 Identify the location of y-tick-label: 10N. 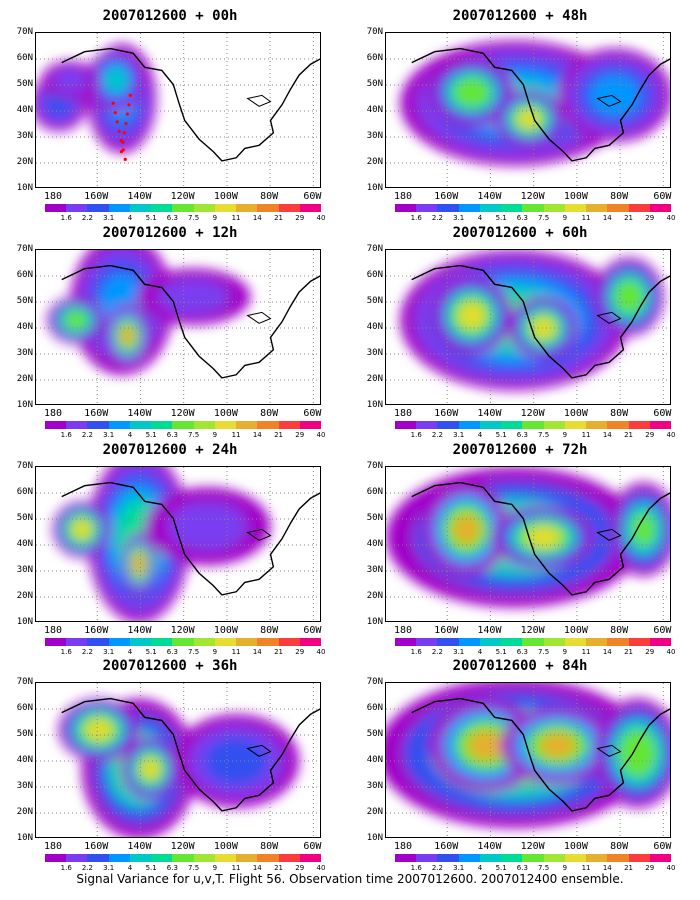
(374, 838).